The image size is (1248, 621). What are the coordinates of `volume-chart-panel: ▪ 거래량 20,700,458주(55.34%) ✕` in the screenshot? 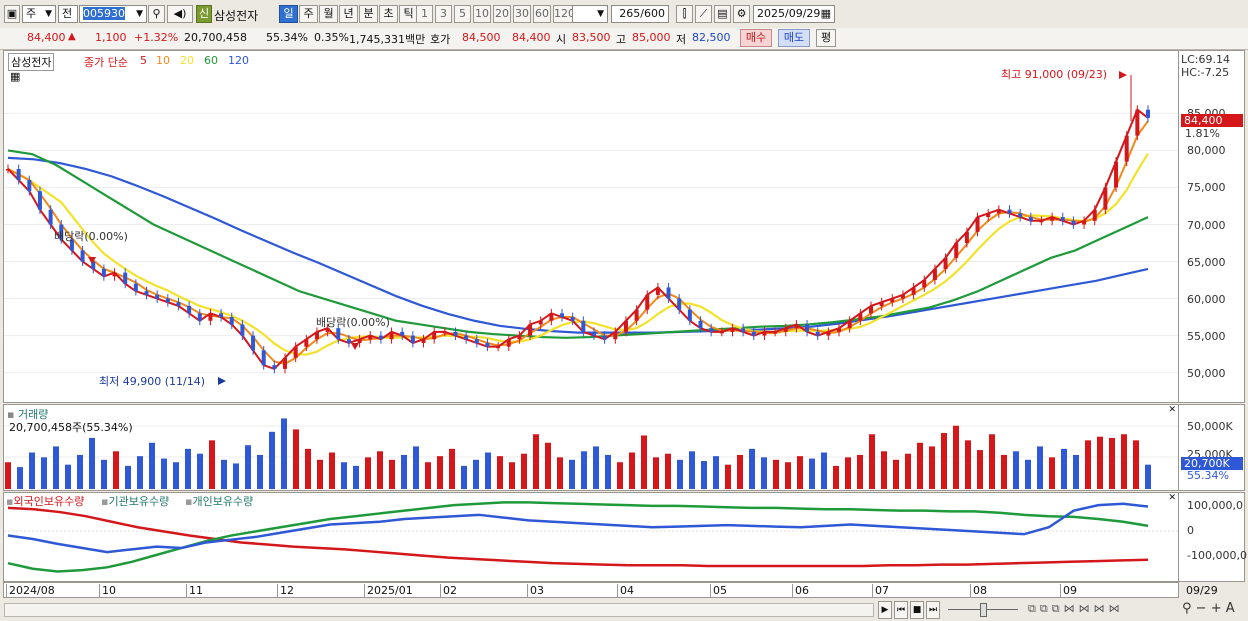 It's located at (591, 447).